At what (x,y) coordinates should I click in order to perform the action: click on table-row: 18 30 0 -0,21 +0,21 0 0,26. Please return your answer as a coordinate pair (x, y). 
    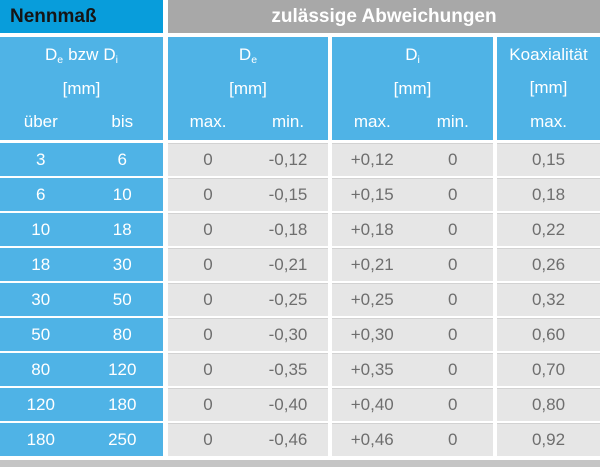
    Looking at the image, I should click on (300, 264).